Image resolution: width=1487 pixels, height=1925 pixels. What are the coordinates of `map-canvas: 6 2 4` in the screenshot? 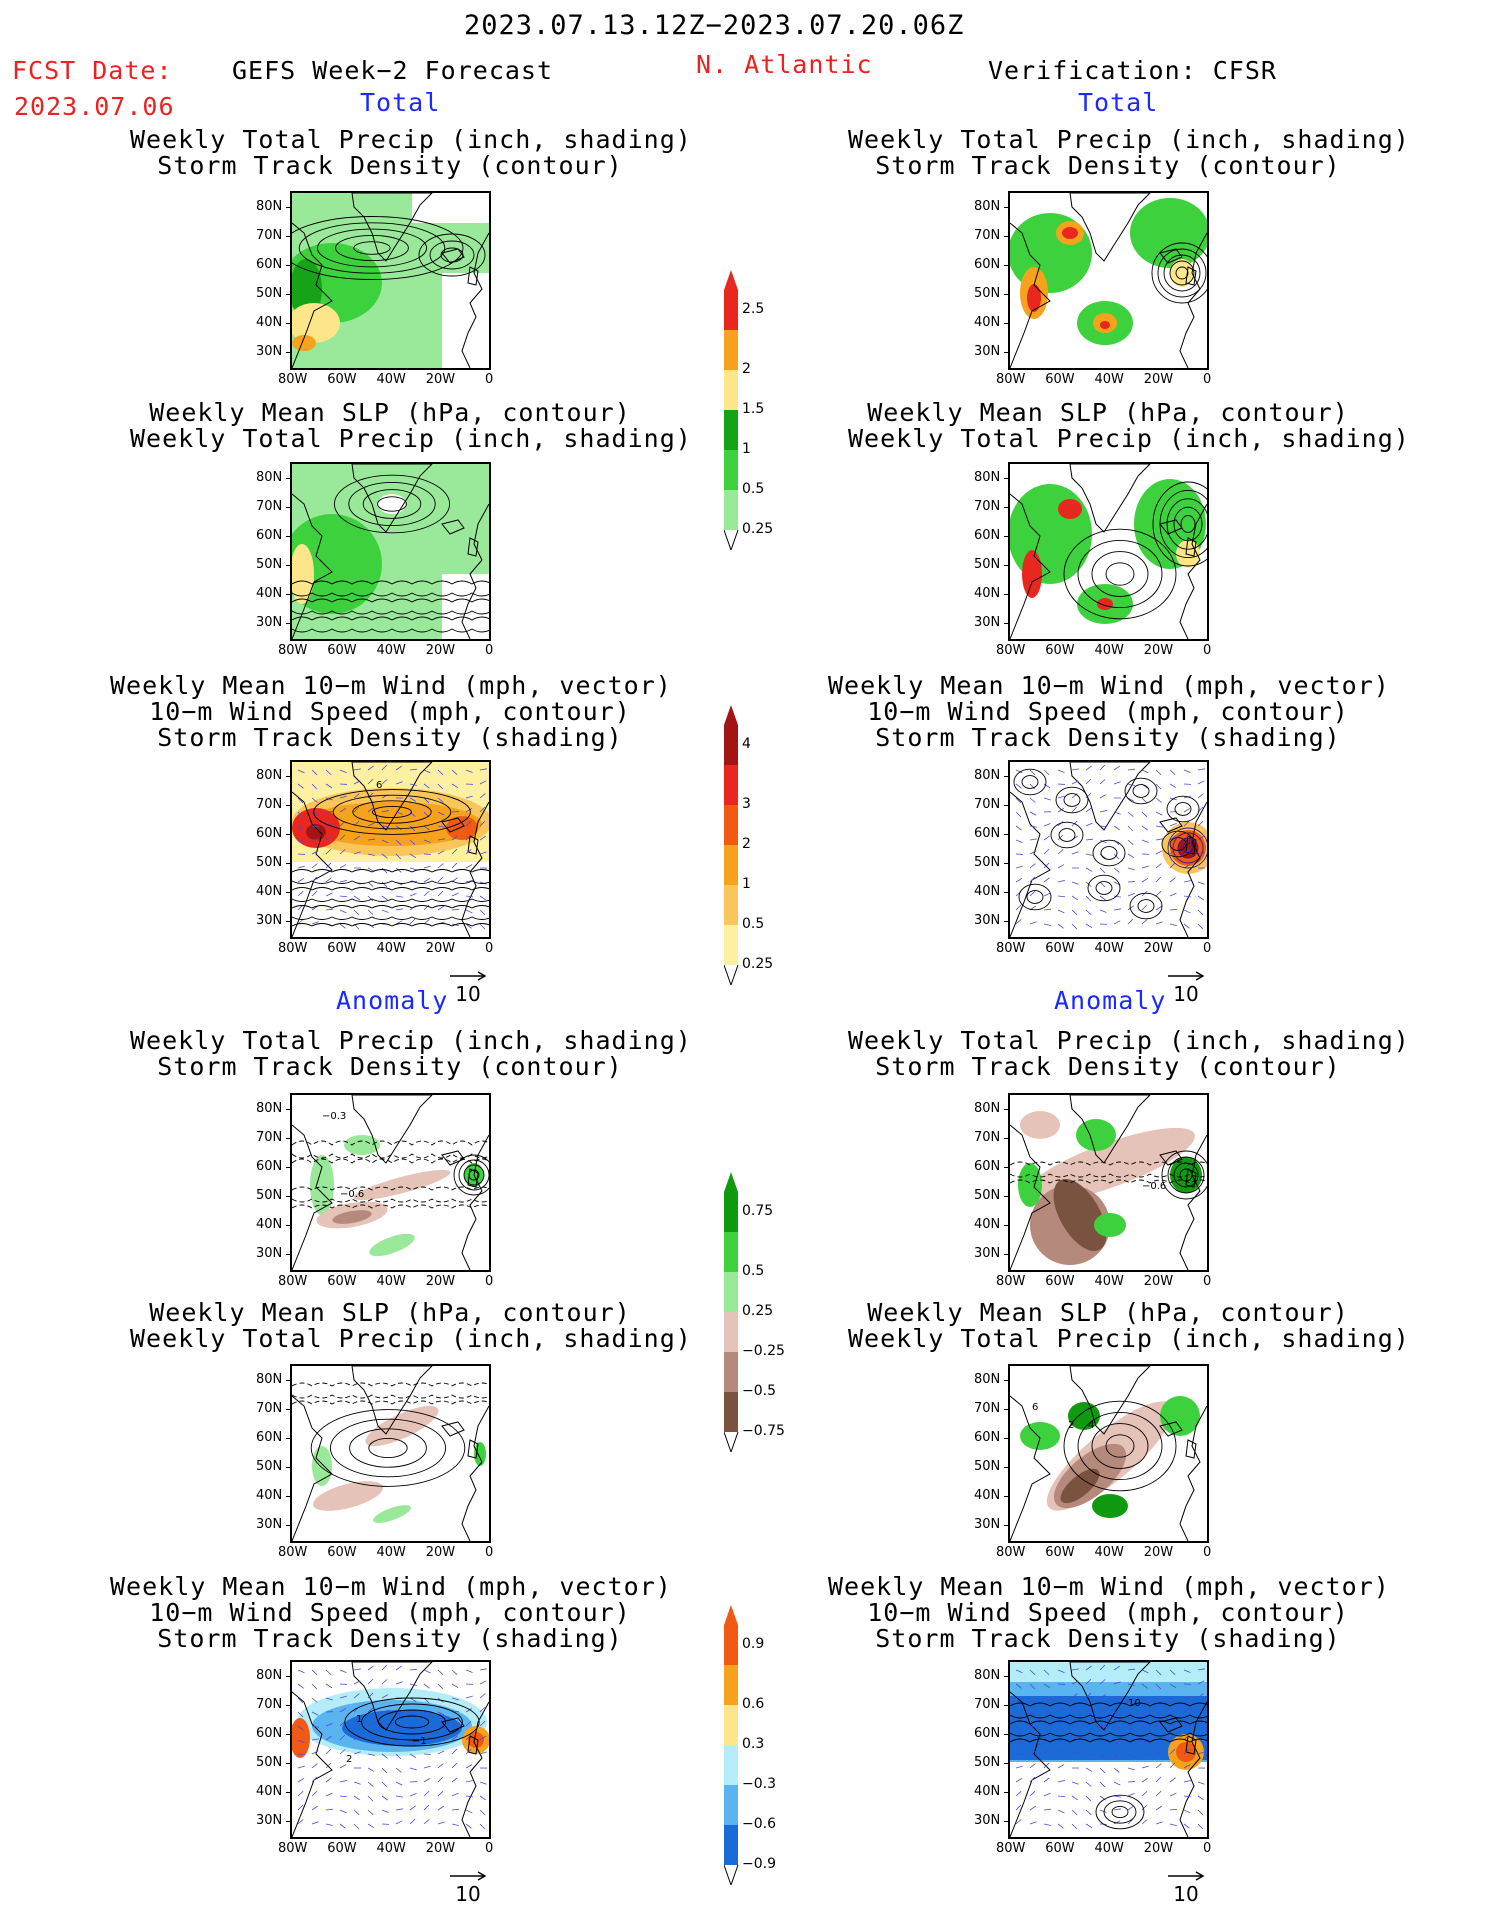 It's located at (1108, 1453).